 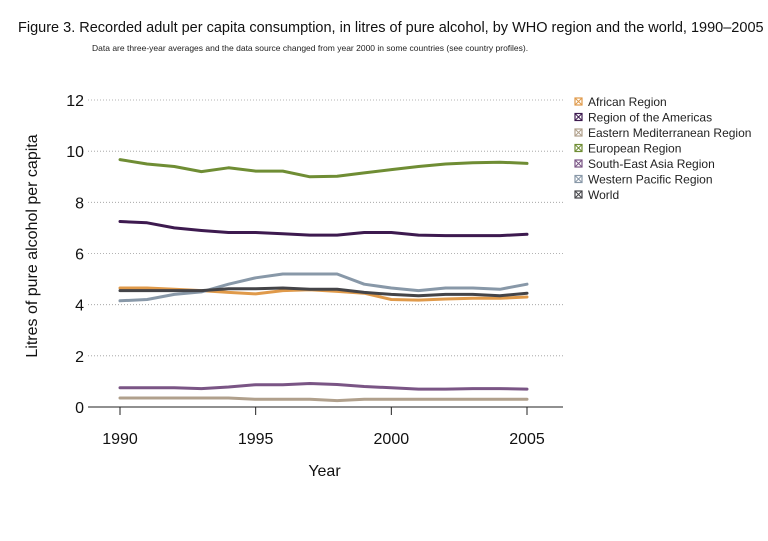 I want to click on legend-item: African Region, so click(x=620, y=102).